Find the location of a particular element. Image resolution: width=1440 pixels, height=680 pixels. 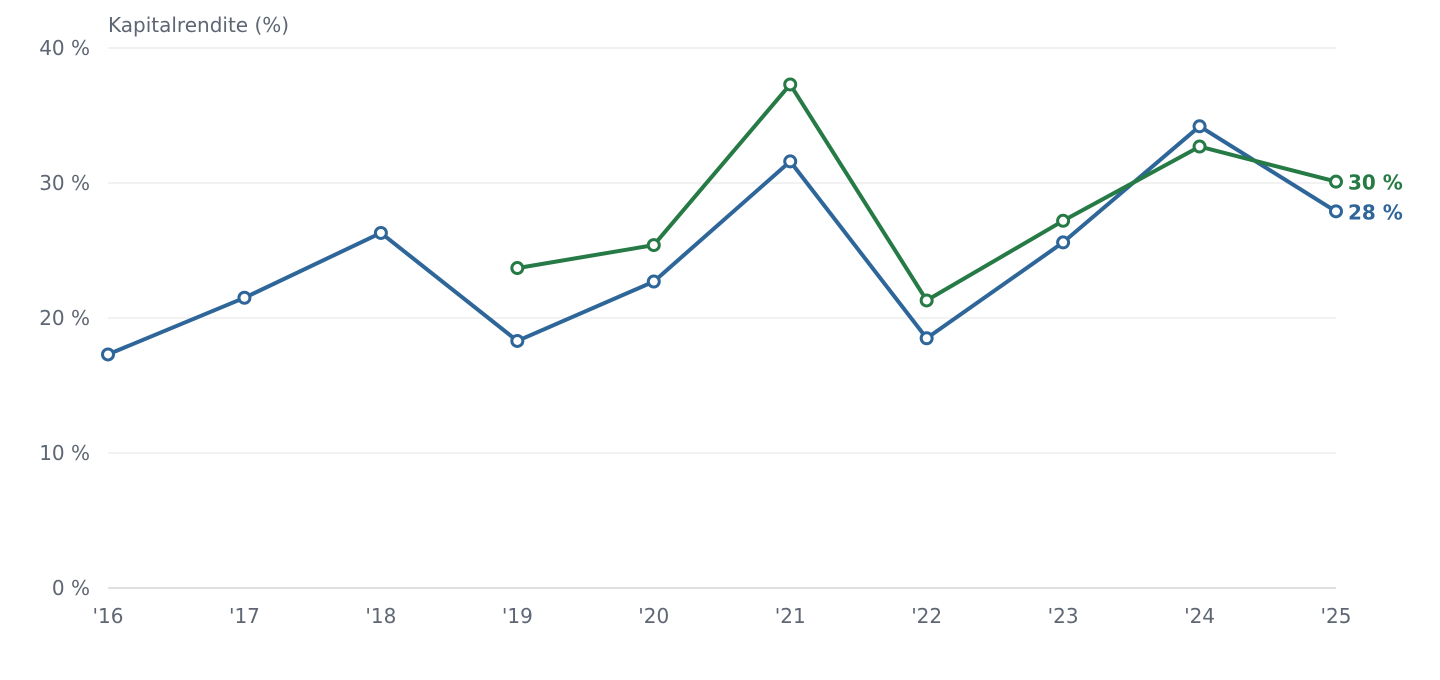

y-axis-ticks: 0 % 10 % 20 % 30 % 40 % is located at coordinates (64, 318).